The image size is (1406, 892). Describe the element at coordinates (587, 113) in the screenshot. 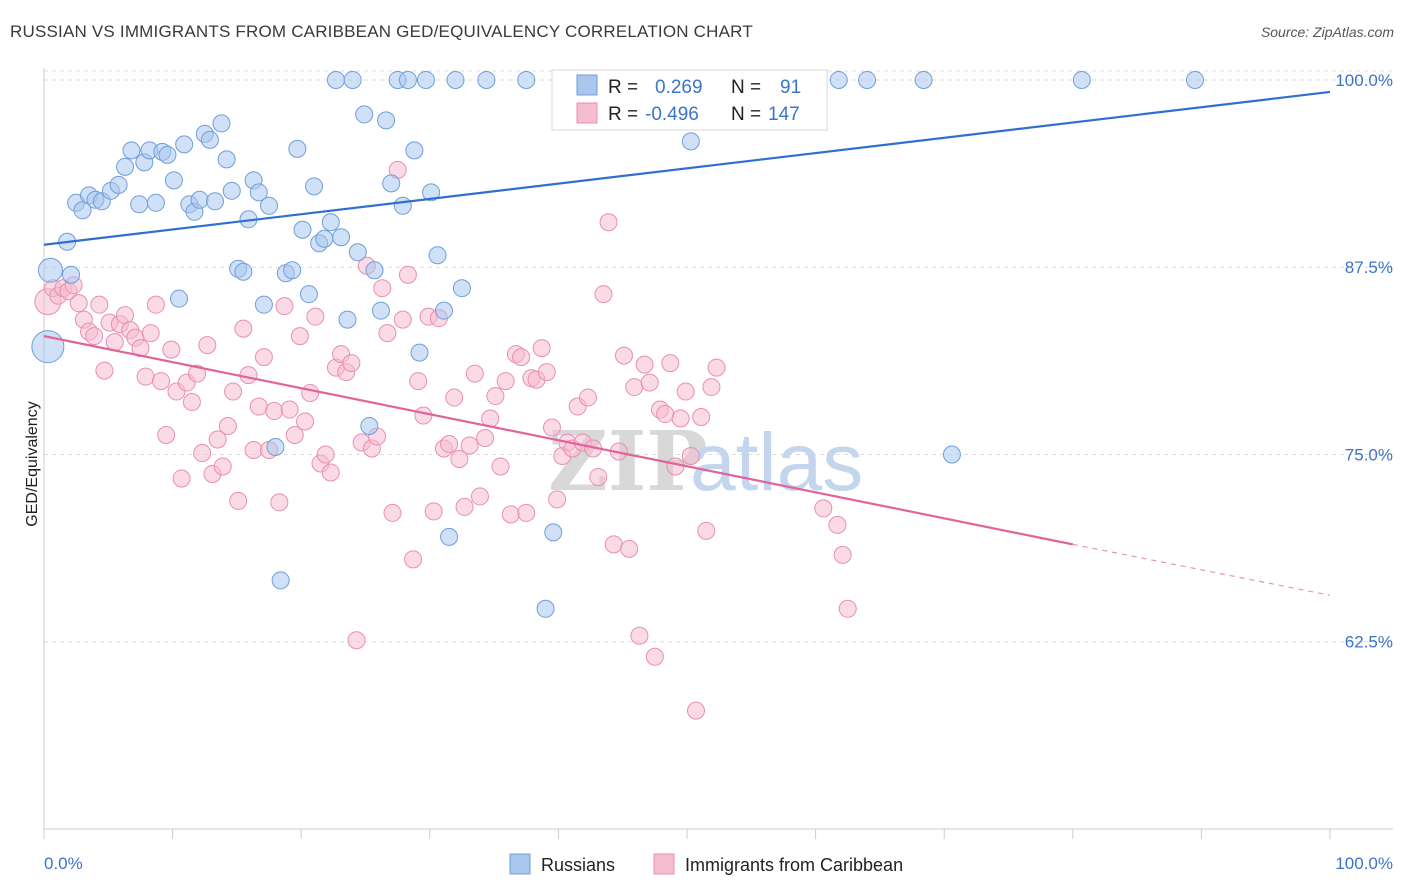

I see `stats-swatch-caribbean` at that location.